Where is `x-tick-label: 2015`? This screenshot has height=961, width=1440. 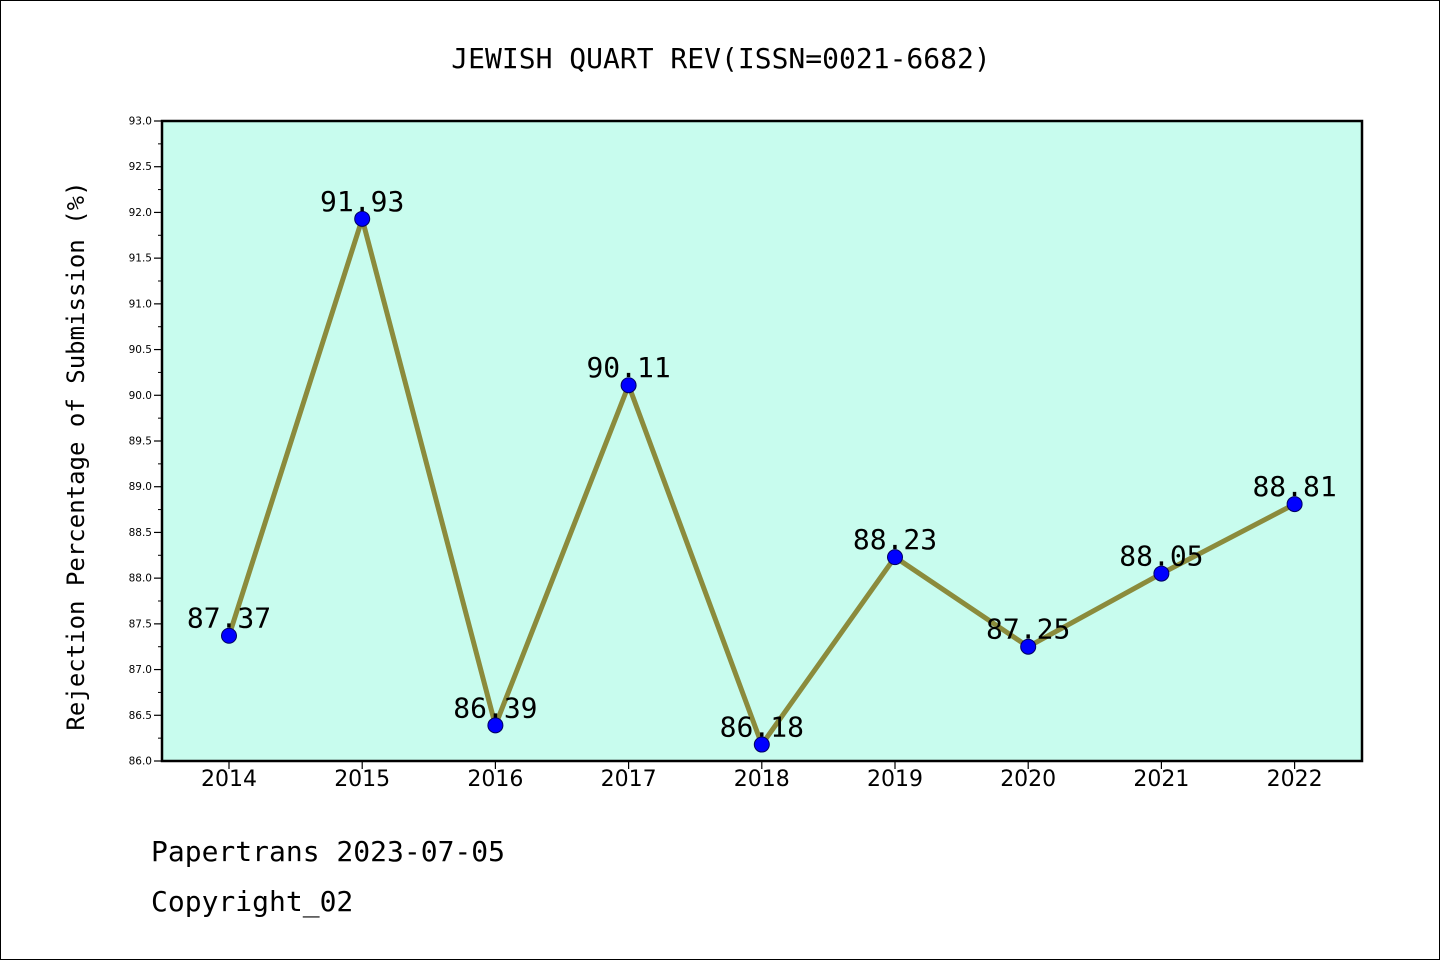
x-tick-label: 2015 is located at coordinates (362, 779).